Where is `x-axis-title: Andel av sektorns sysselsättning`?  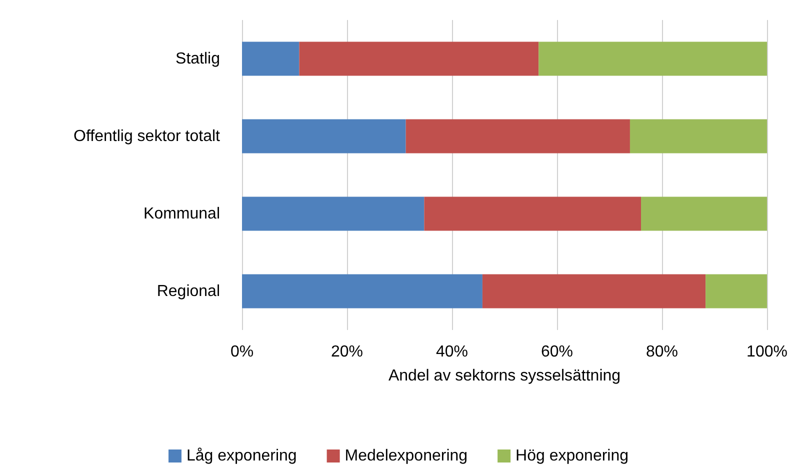 x-axis-title: Andel av sektorns sysselsättning is located at coordinates (504, 376).